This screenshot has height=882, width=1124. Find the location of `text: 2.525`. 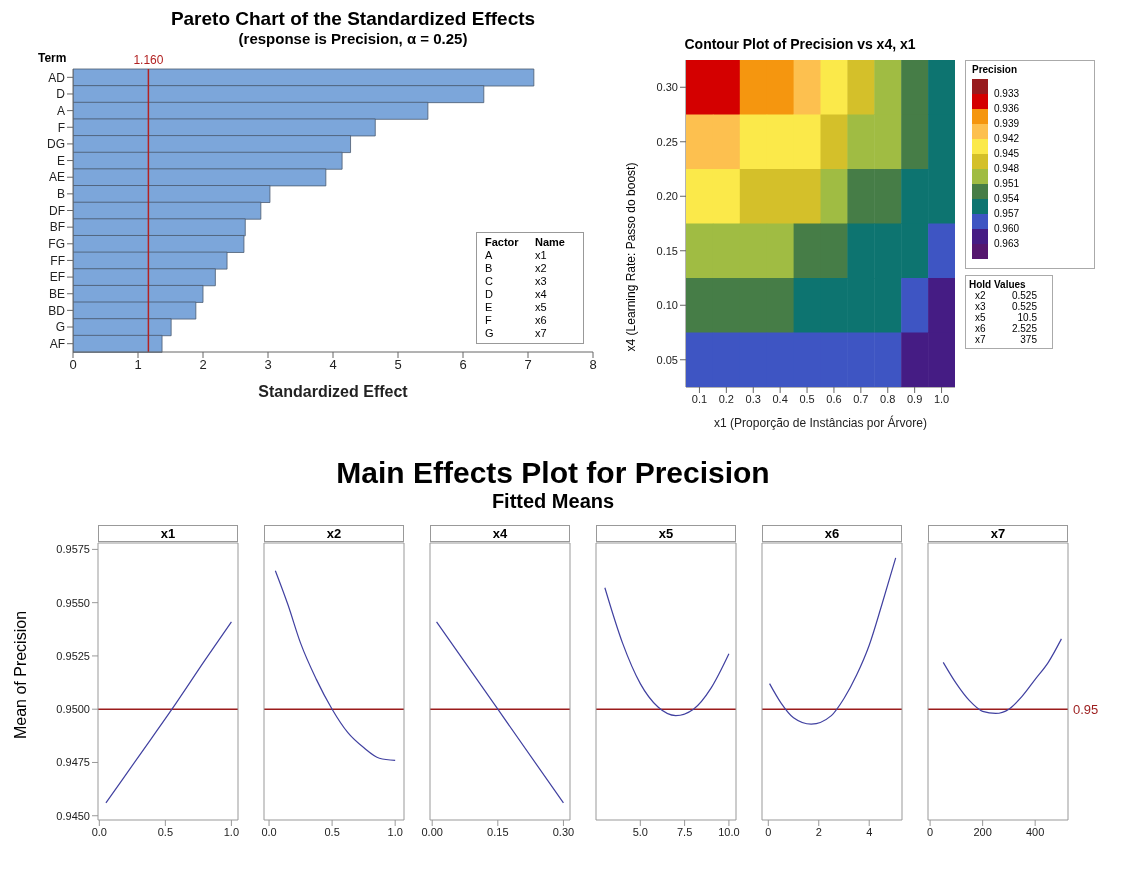

text: 2.525 is located at coordinates (1023, 328).